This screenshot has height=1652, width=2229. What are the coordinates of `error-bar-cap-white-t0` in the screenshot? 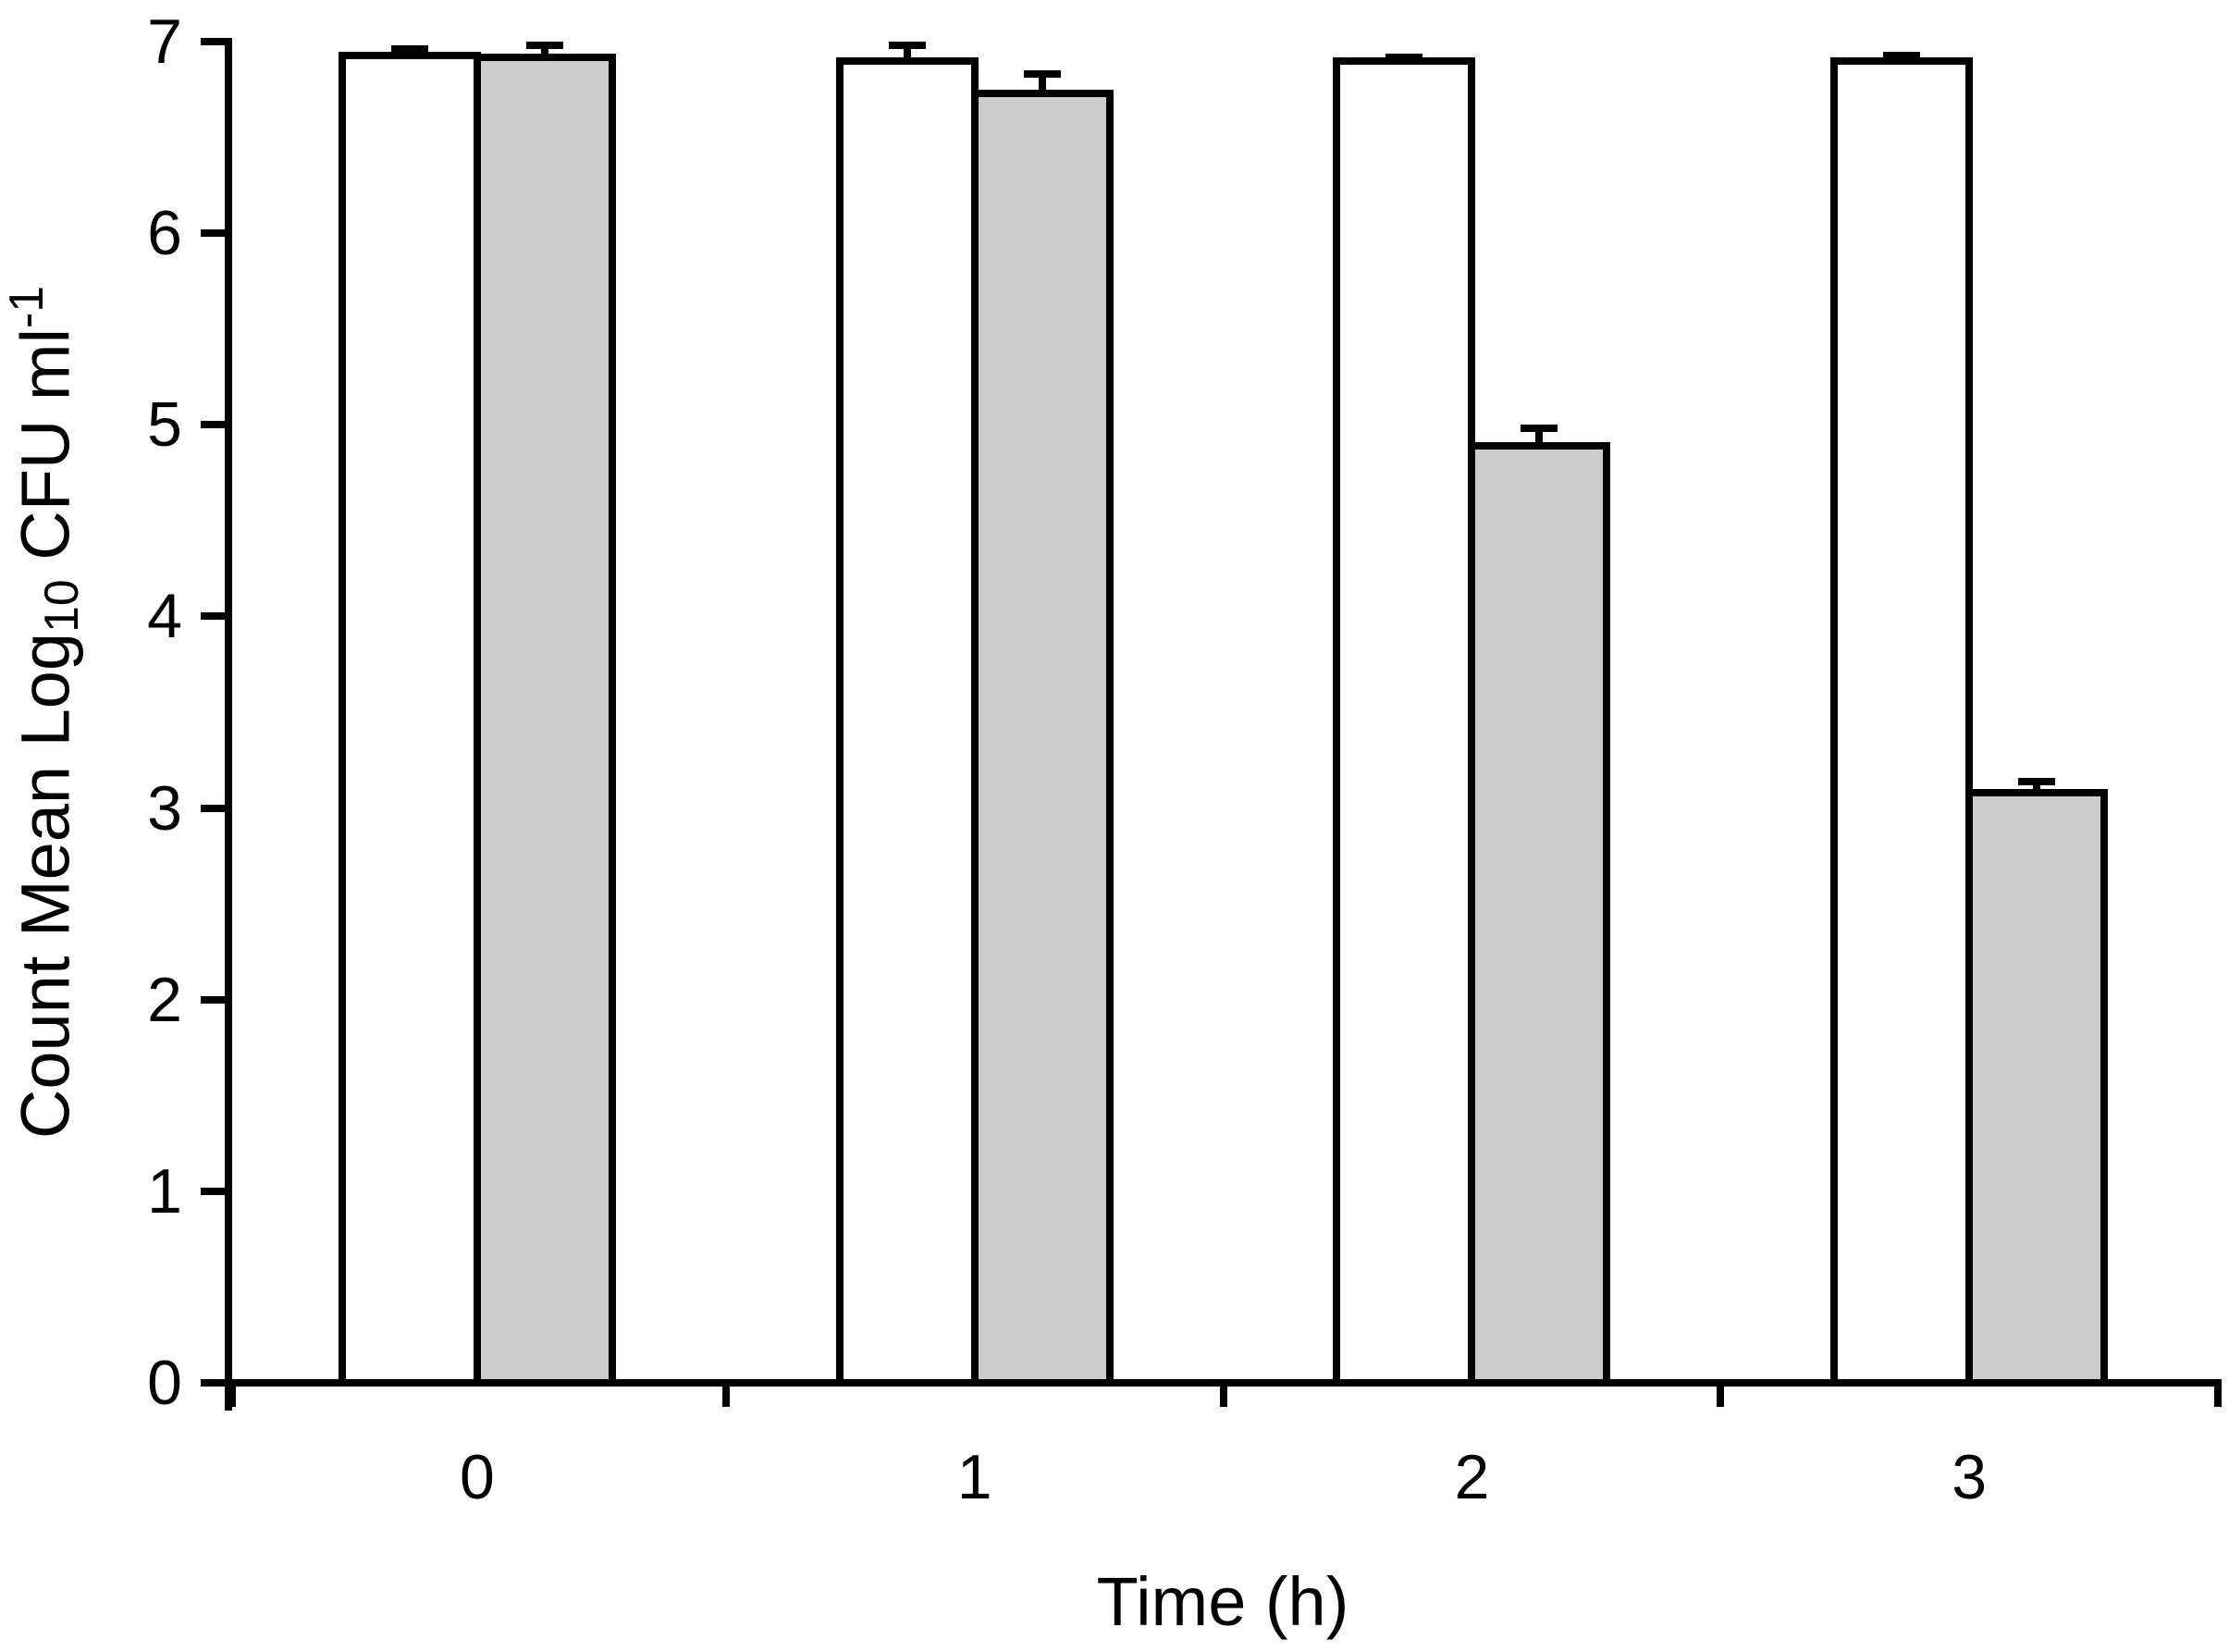 It's located at (409, 49).